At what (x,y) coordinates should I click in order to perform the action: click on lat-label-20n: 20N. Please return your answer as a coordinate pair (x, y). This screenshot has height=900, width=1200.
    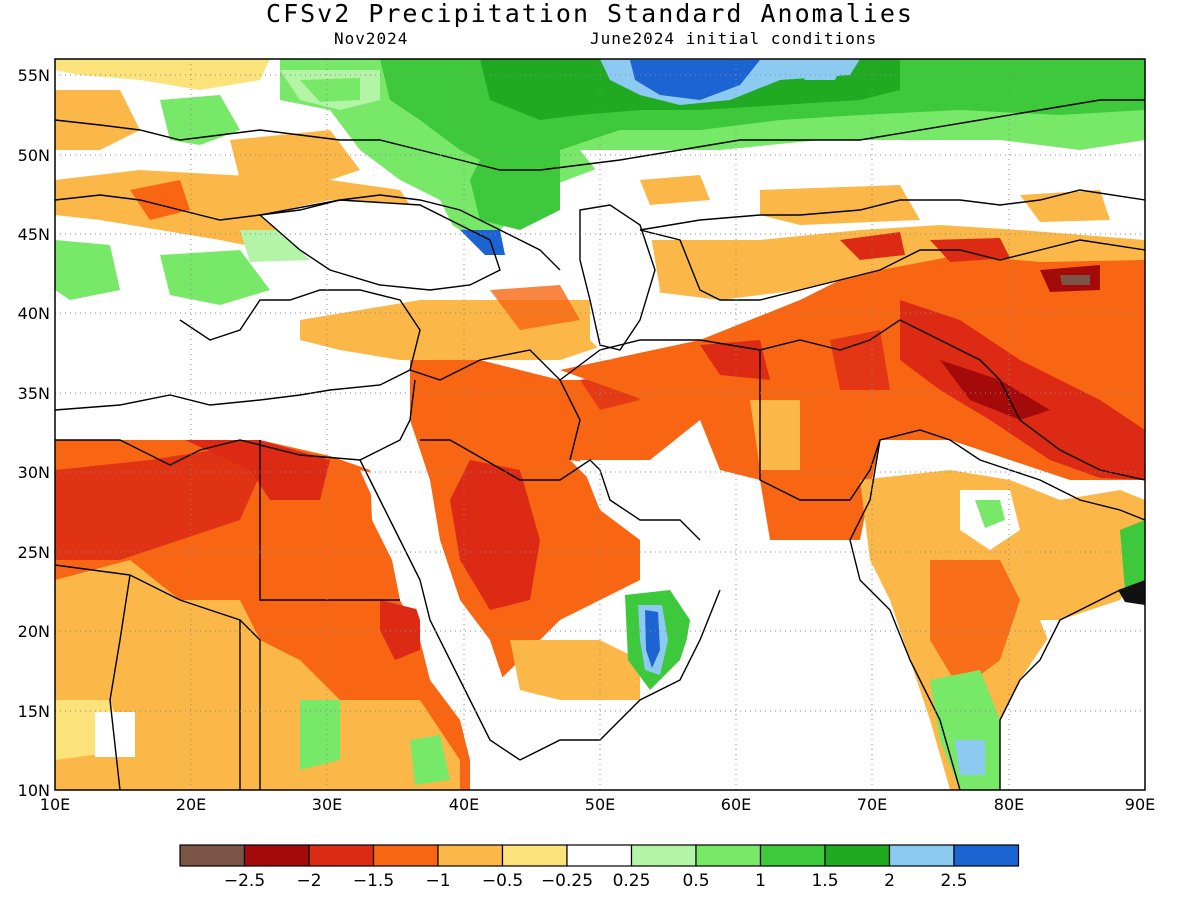
    Looking at the image, I should click on (34, 631).